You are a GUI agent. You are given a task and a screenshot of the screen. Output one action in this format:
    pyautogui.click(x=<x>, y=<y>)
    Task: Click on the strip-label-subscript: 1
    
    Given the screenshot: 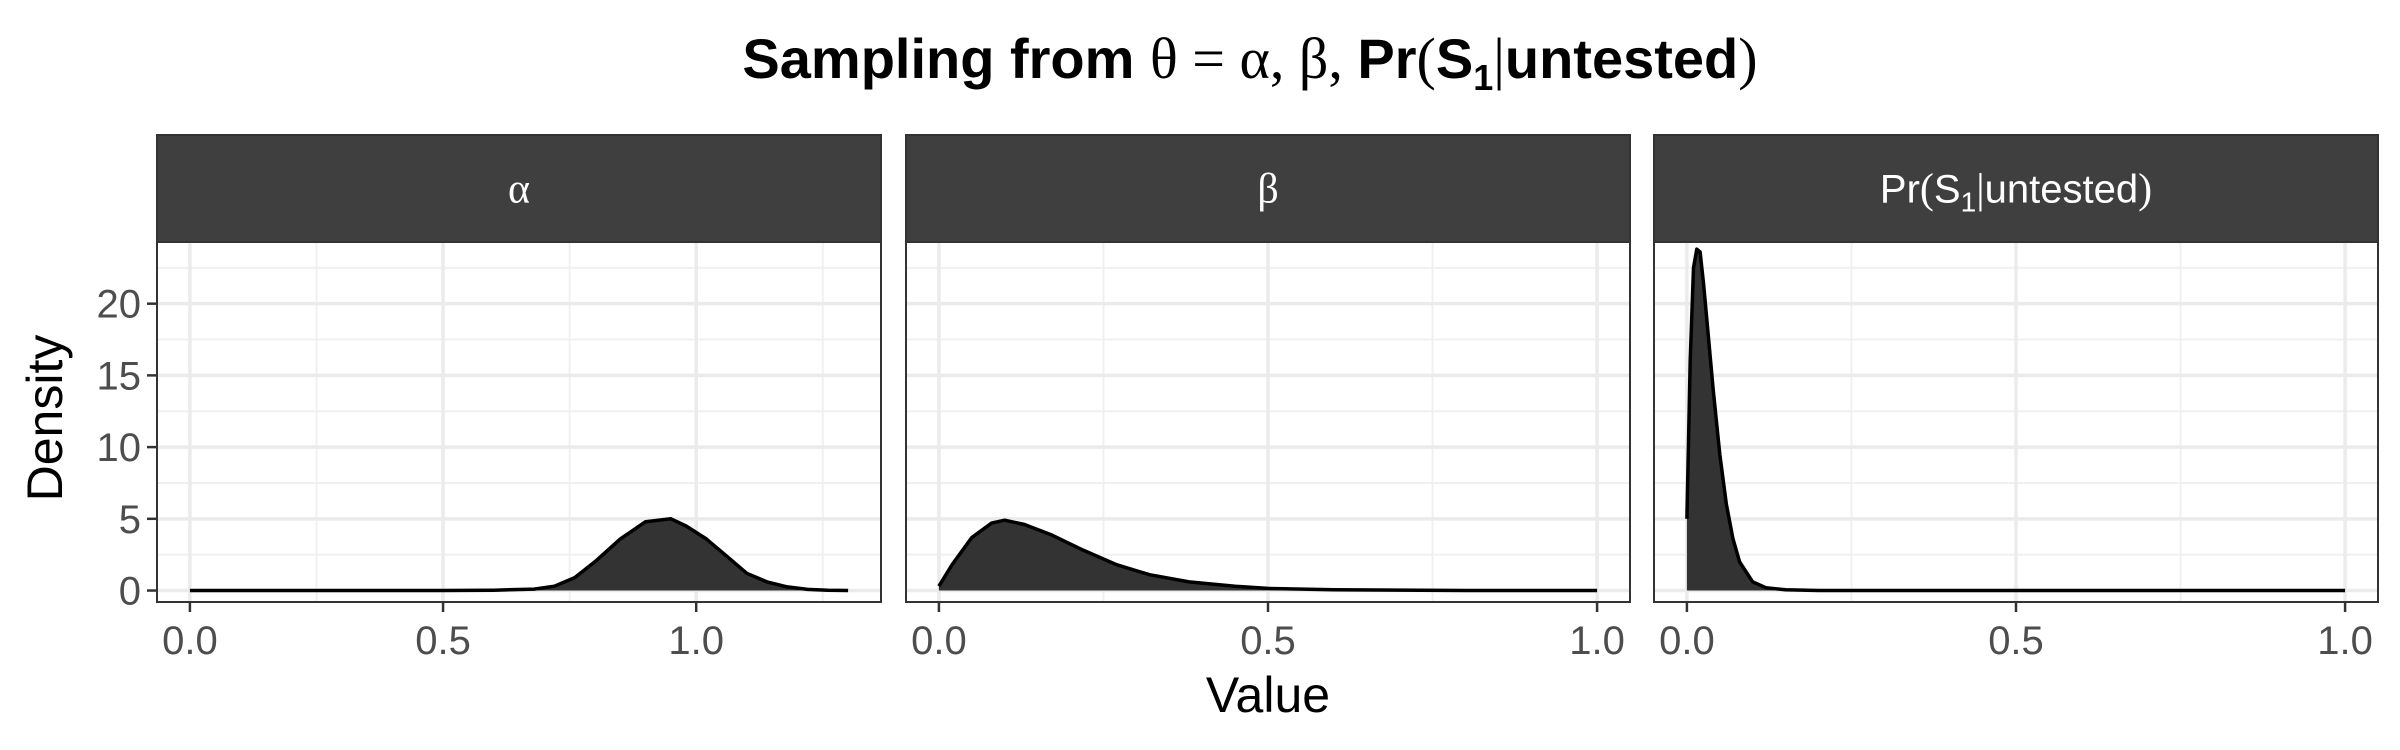 What is the action you would take?
    pyautogui.click(x=1969, y=202)
    